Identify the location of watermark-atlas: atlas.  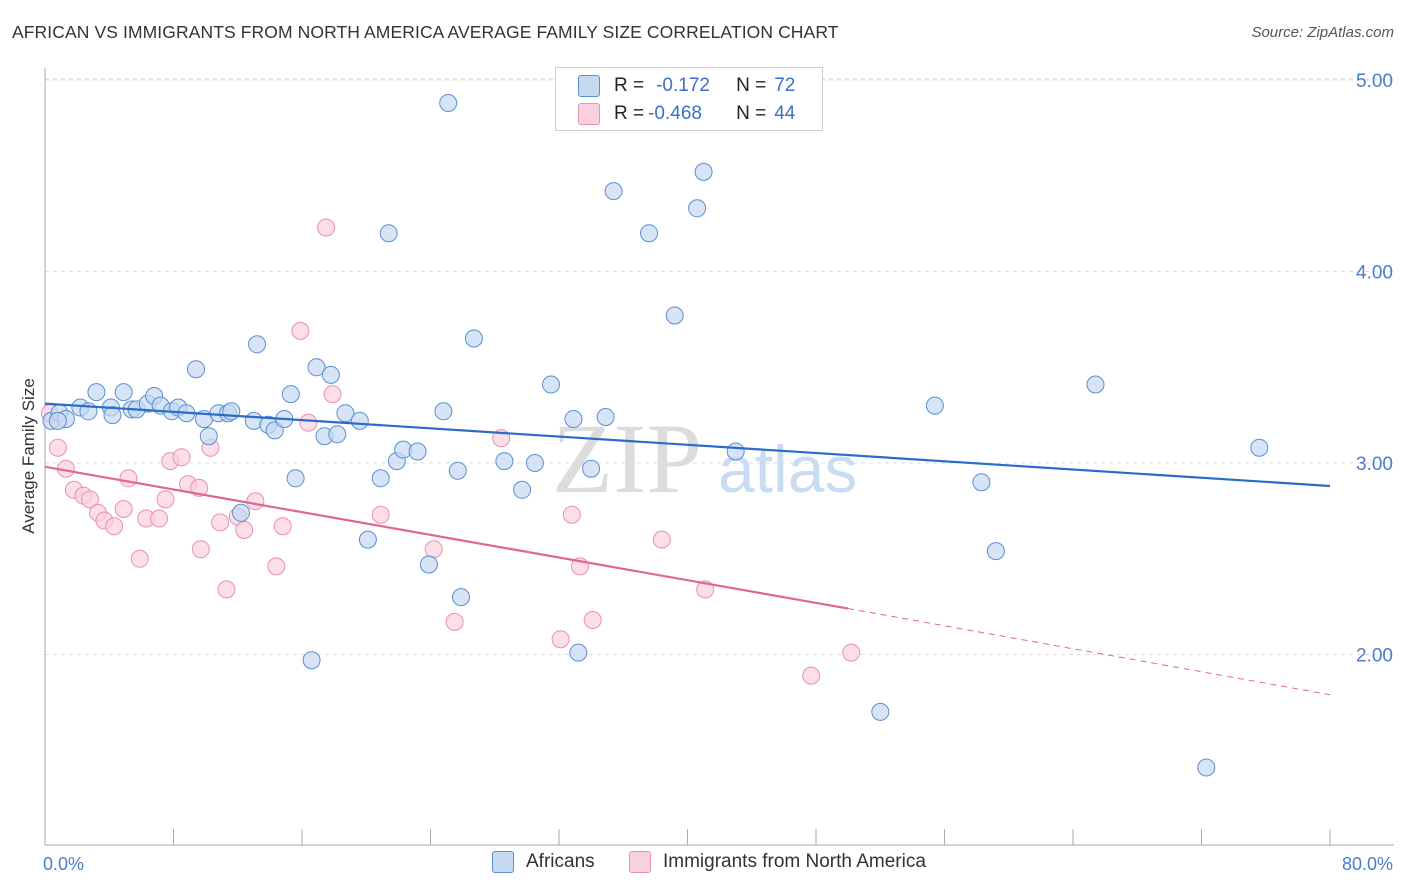
(787, 469).